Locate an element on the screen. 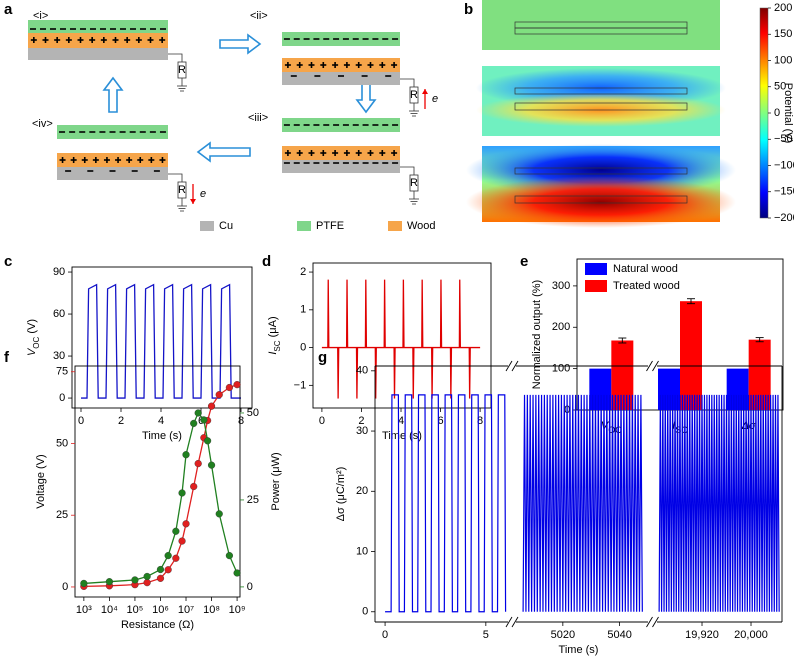 The image size is (794, 667). y-axis-label: Power (μW) is located at coordinates (276, 481).